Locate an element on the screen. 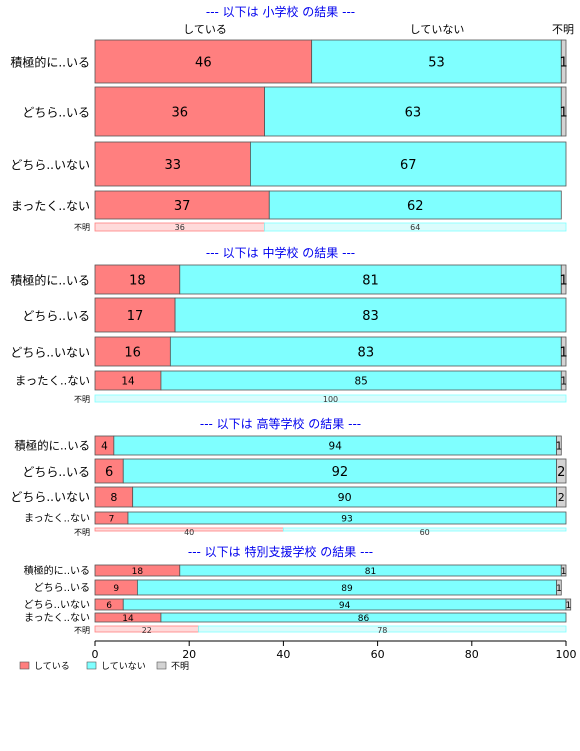  panel-1-category-label: まったく..ない is located at coordinates (50, 206).